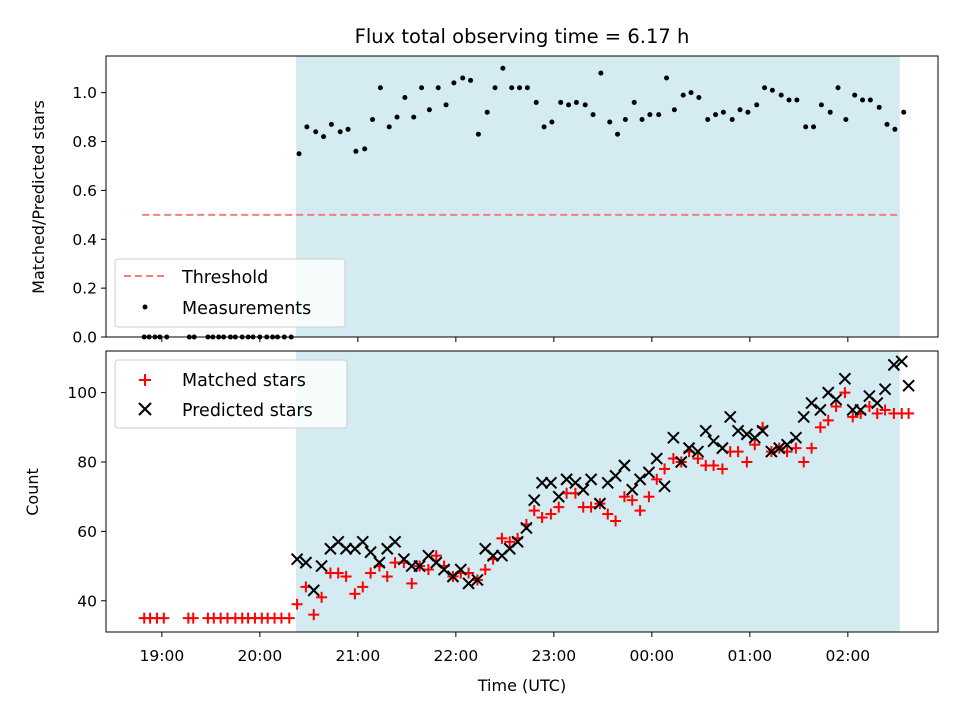 The height and width of the screenshot is (720, 960). Describe the element at coordinates (230, 293) in the screenshot. I see `top-legend: Threshold Measurements` at that location.